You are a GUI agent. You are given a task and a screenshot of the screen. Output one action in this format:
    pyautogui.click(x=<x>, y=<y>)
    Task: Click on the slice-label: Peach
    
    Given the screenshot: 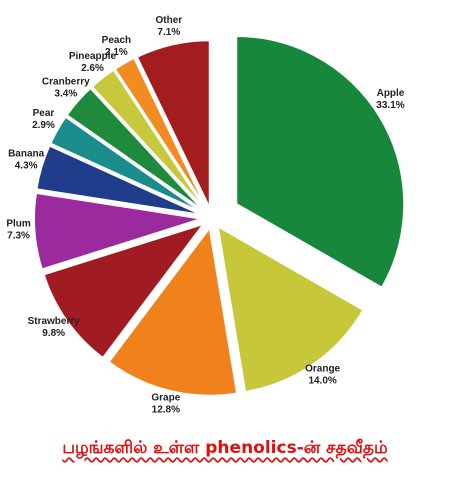 What is the action you would take?
    pyautogui.click(x=116, y=40)
    